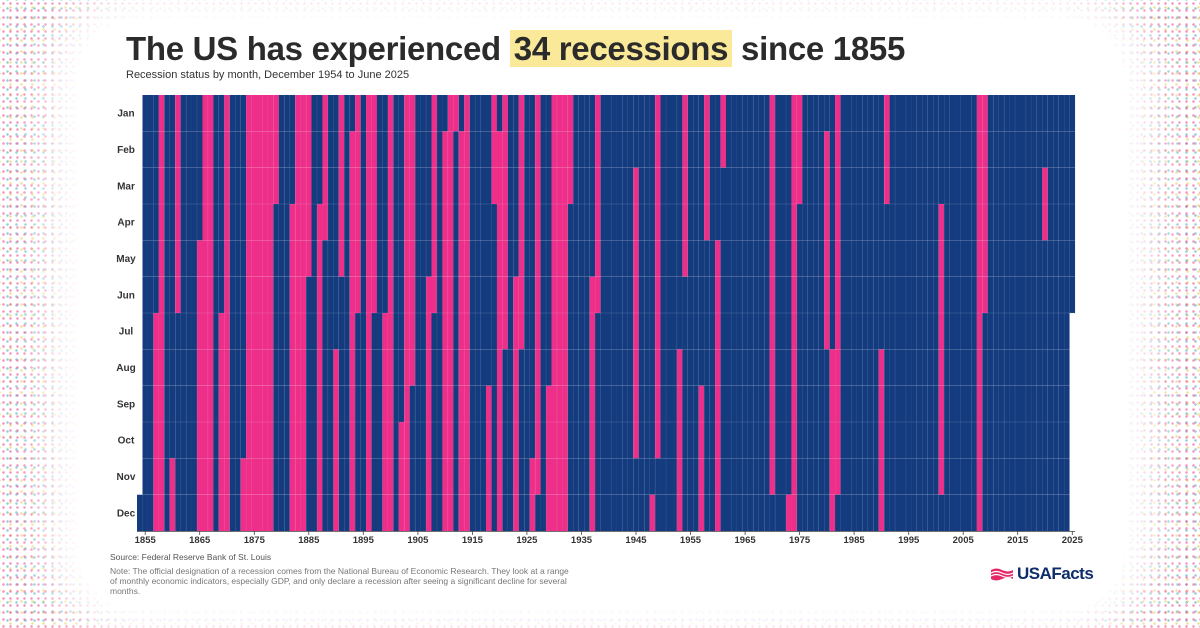 This screenshot has width=1200, height=628. What do you see at coordinates (636, 540) in the screenshot?
I see `x-tick-label: 1945` at bounding box center [636, 540].